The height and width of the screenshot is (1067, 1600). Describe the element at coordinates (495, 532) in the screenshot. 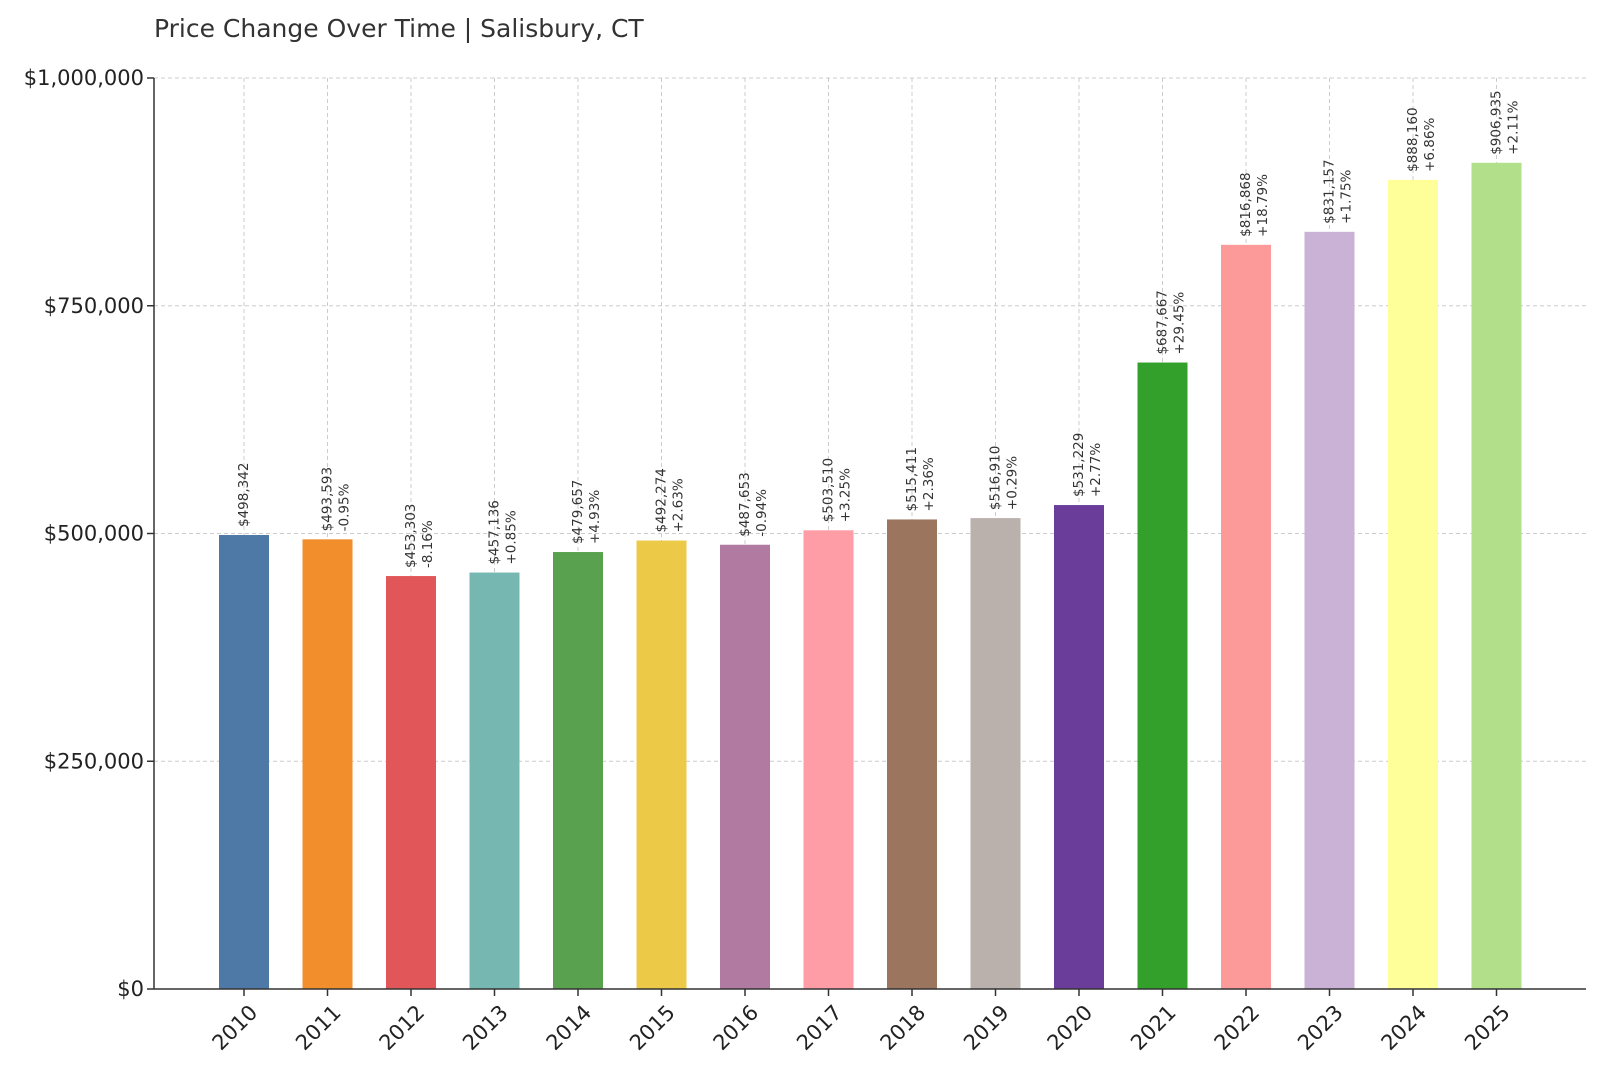

I see `bar-value-label: $457,136` at that location.